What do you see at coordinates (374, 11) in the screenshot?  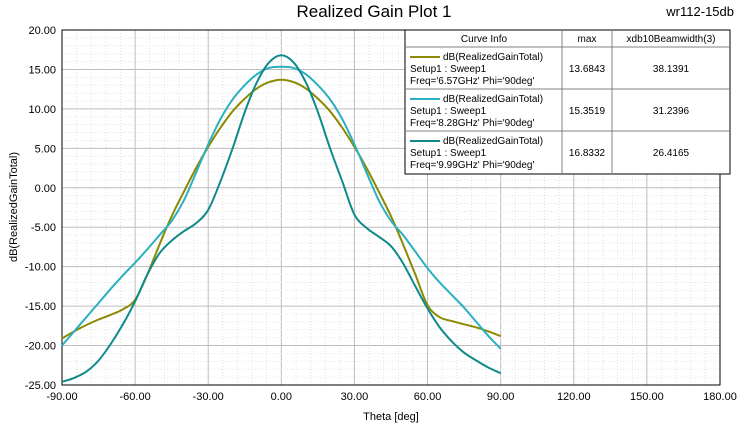 I see `plot-title: Realized Gain Plot 1` at bounding box center [374, 11].